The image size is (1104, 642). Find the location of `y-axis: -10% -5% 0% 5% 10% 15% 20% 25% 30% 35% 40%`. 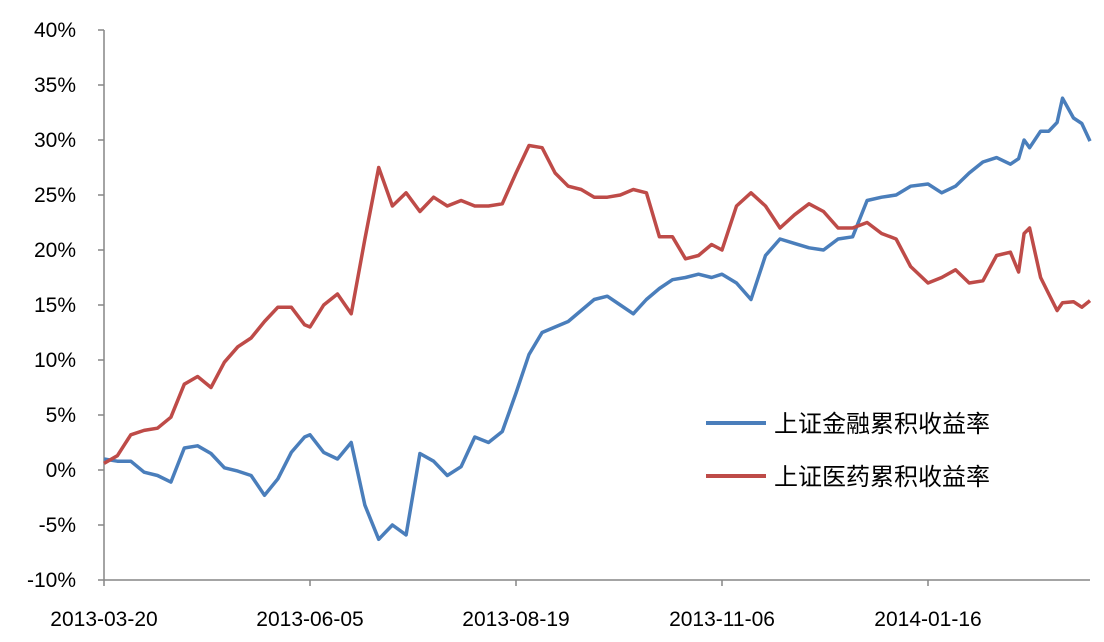

y-axis: -10% -5% 0% 5% 10% 15% 20% 25% 30% 35% 40% is located at coordinates (66, 305).